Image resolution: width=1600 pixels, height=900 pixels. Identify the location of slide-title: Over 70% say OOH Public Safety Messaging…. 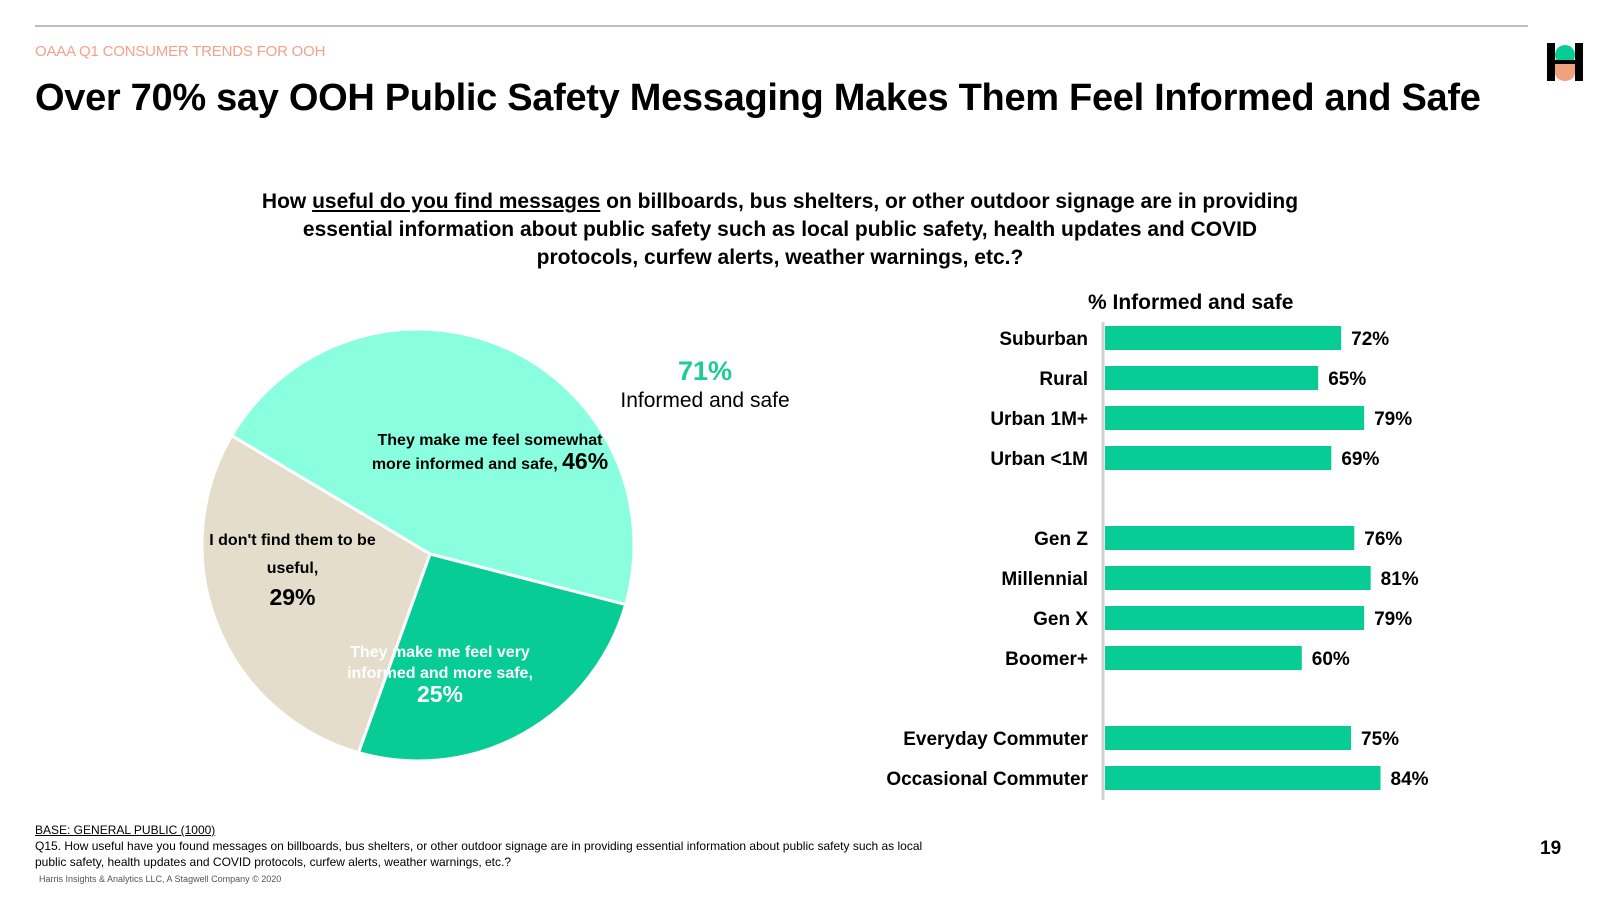
(758, 98).